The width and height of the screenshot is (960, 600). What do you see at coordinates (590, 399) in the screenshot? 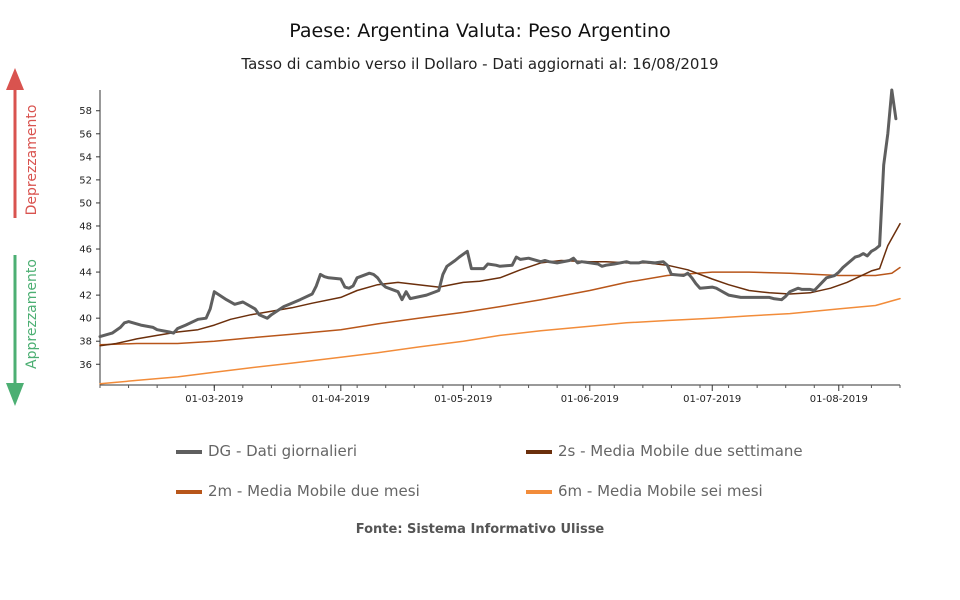
I see `x-tick-label: 01-06-2019` at bounding box center [590, 399].